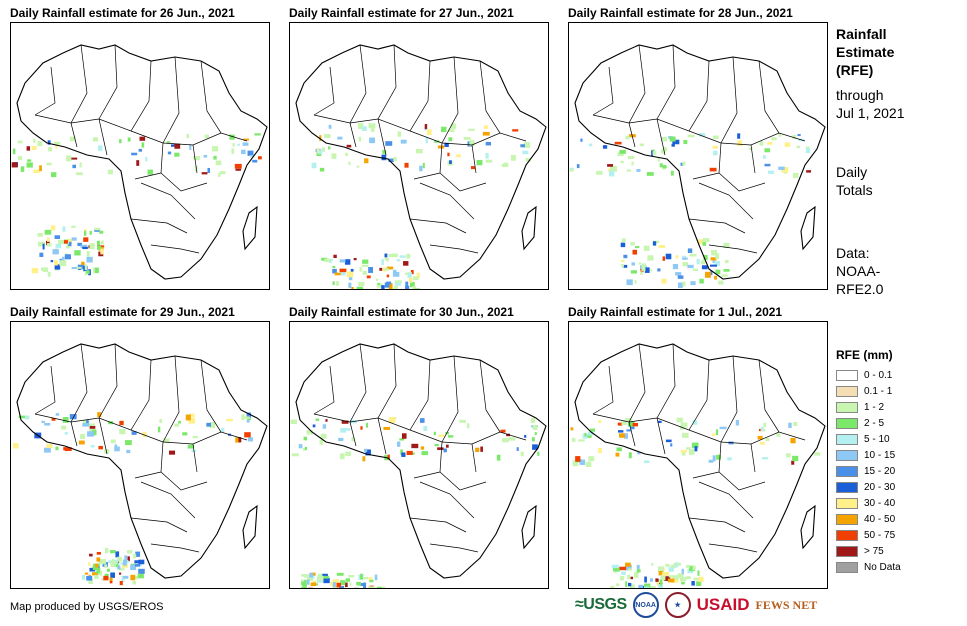 This screenshot has width=967, height=626. I want to click on usgs-logo: ≈USGS, so click(601, 604).